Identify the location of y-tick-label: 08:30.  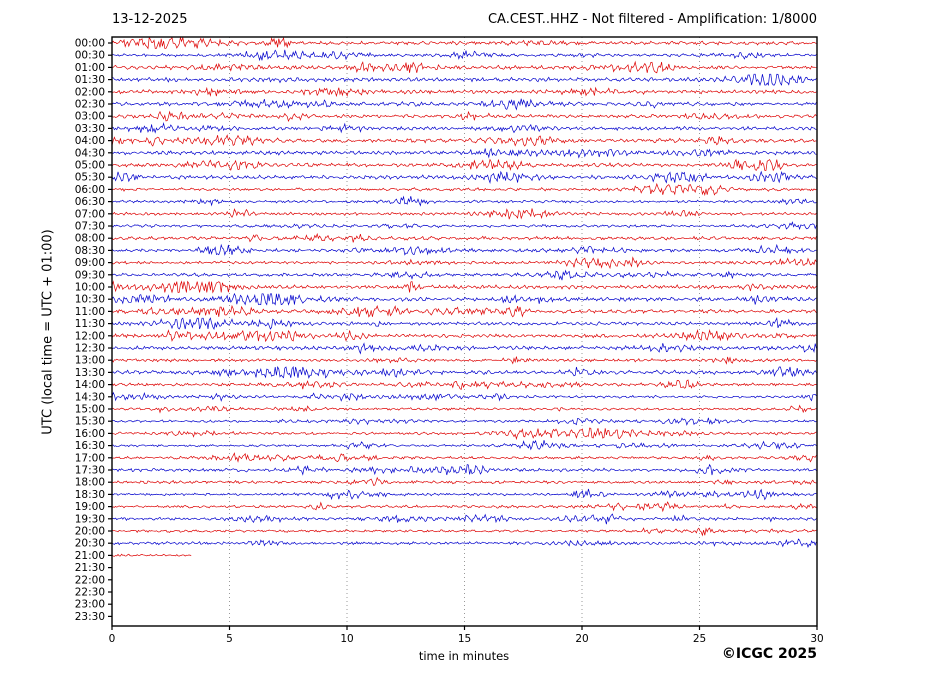
(90, 251).